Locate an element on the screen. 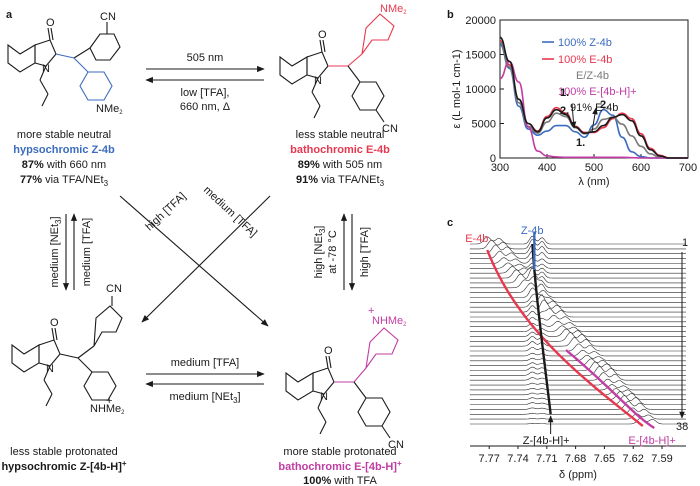 The image size is (700, 486). atom-o-eh: O is located at coordinates (328, 351).